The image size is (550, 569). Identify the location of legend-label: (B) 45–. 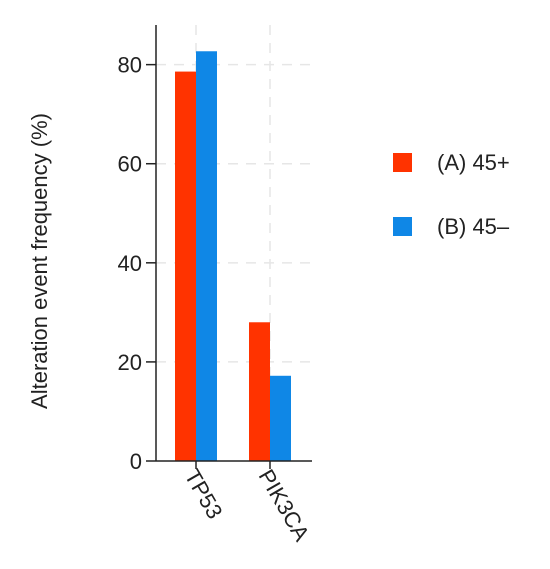
(473, 226).